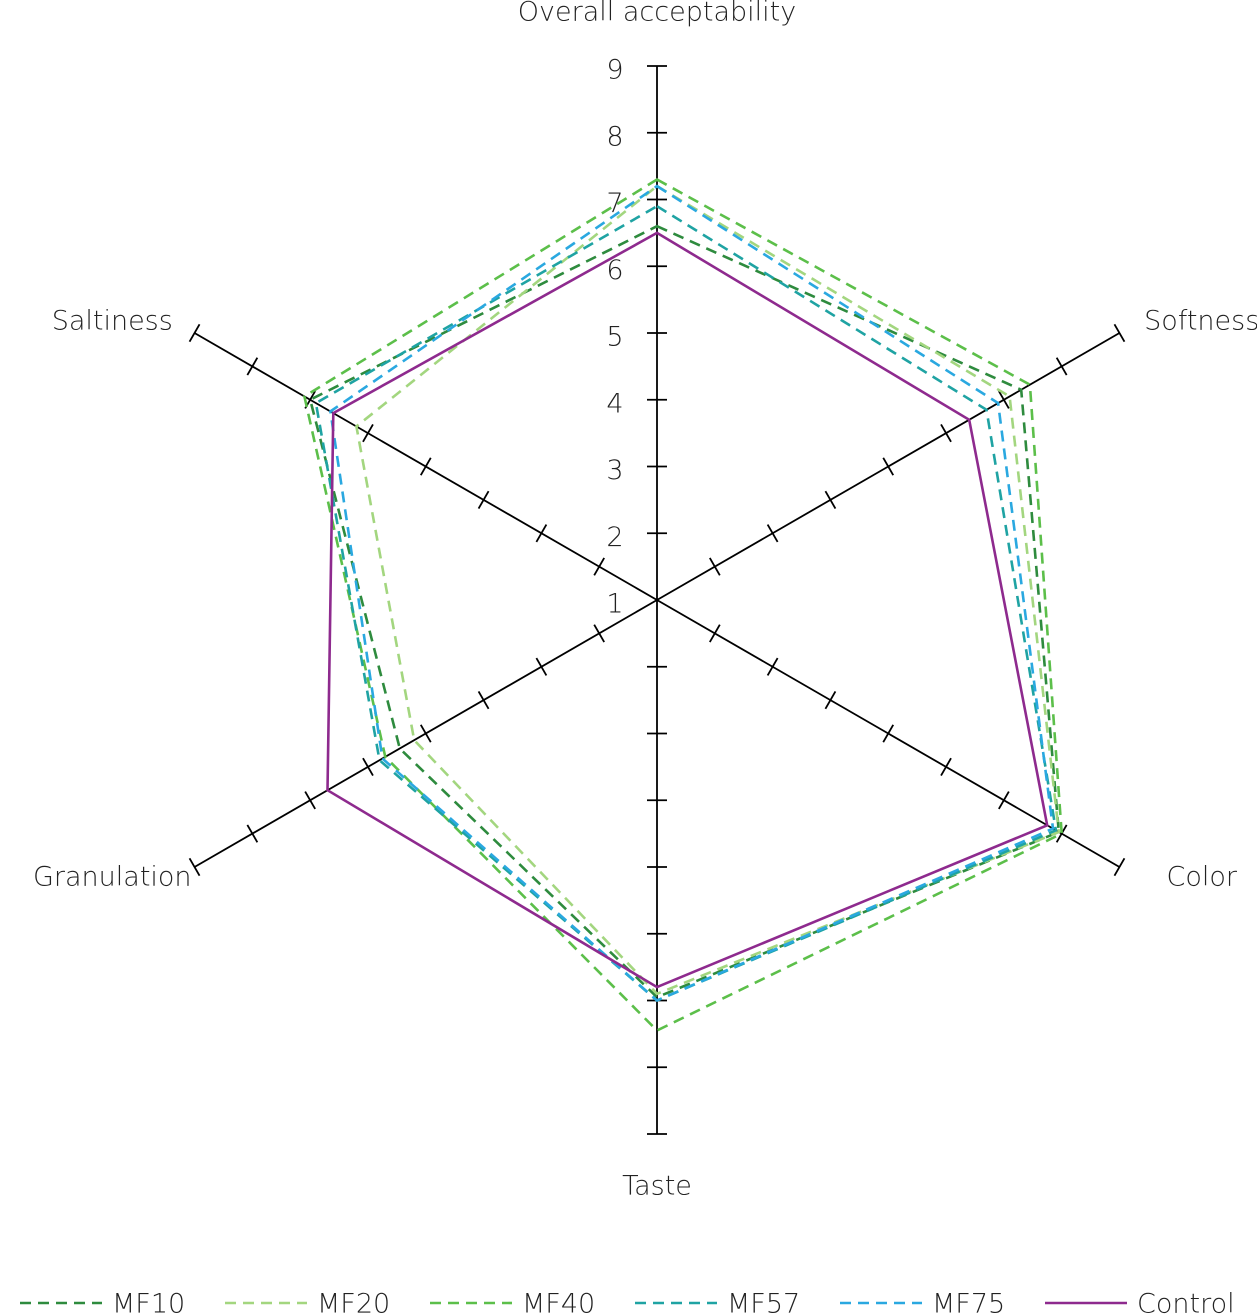 Image resolution: width=1257 pixels, height=1316 pixels. I want to click on legend-label: MF57, so click(763, 1302).